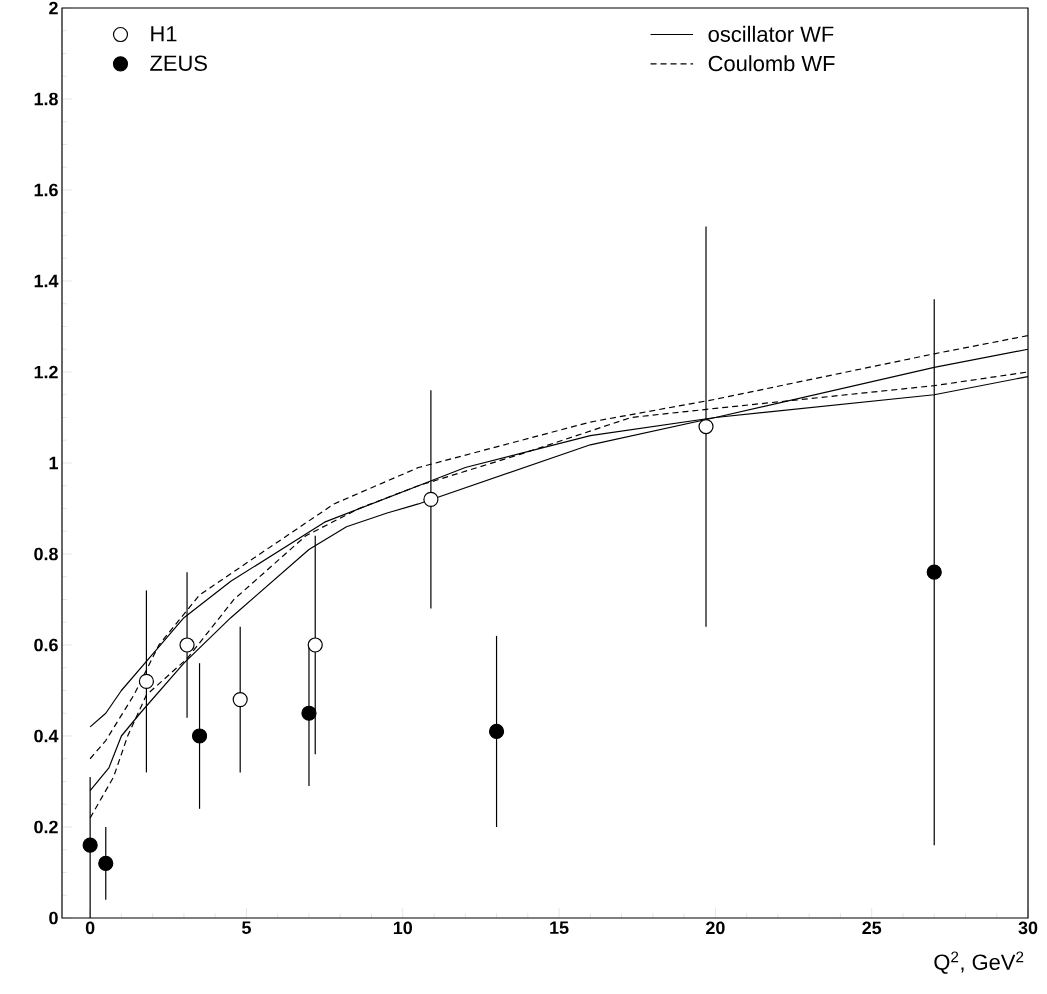  I want to click on y-tick-label: 1.6, so click(46, 190).